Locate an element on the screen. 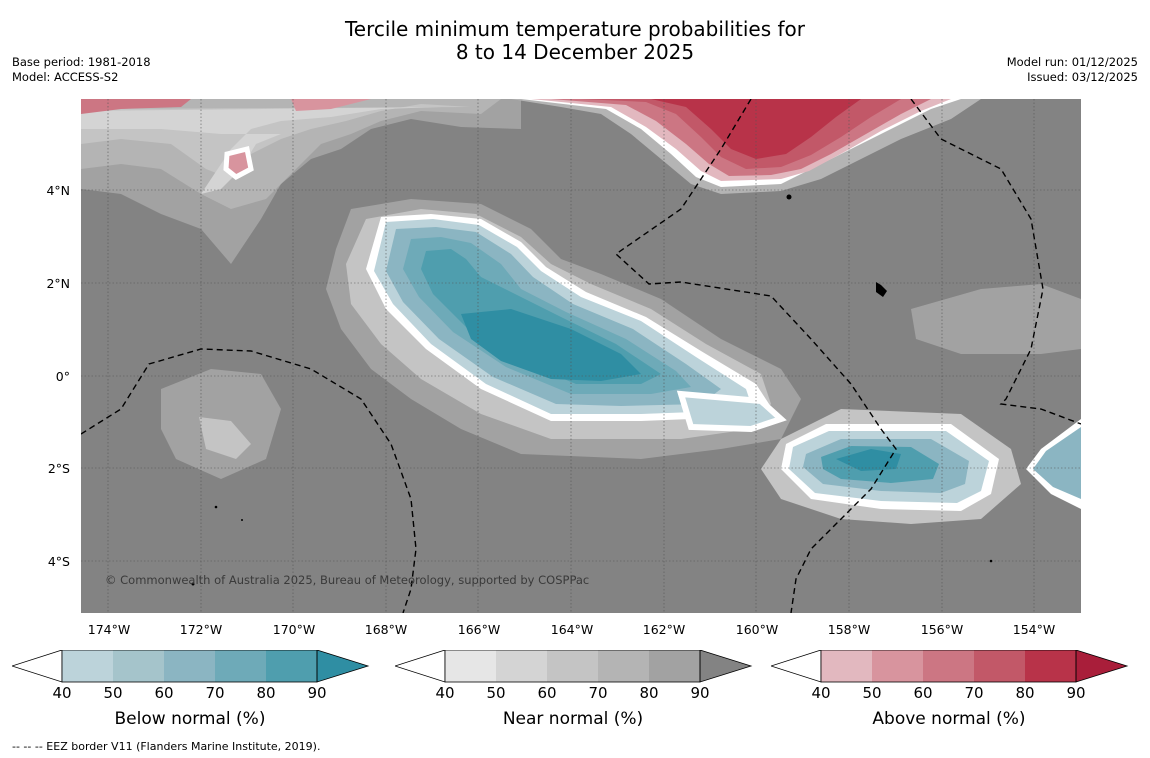 The height and width of the screenshot is (758, 1150). colorbar-above-tick: 50 is located at coordinates (872, 693).